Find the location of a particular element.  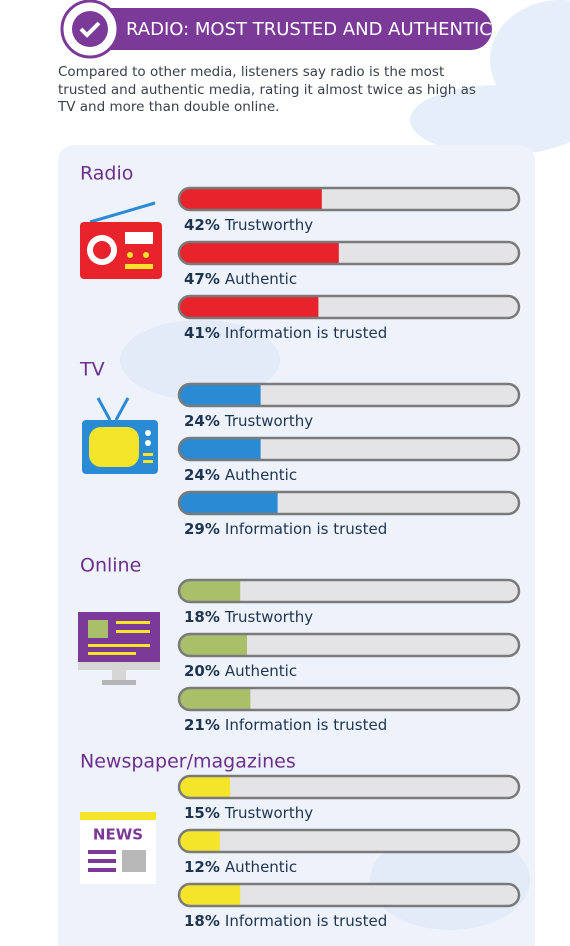

bar-label: 21% Information is trusted is located at coordinates (285, 725).